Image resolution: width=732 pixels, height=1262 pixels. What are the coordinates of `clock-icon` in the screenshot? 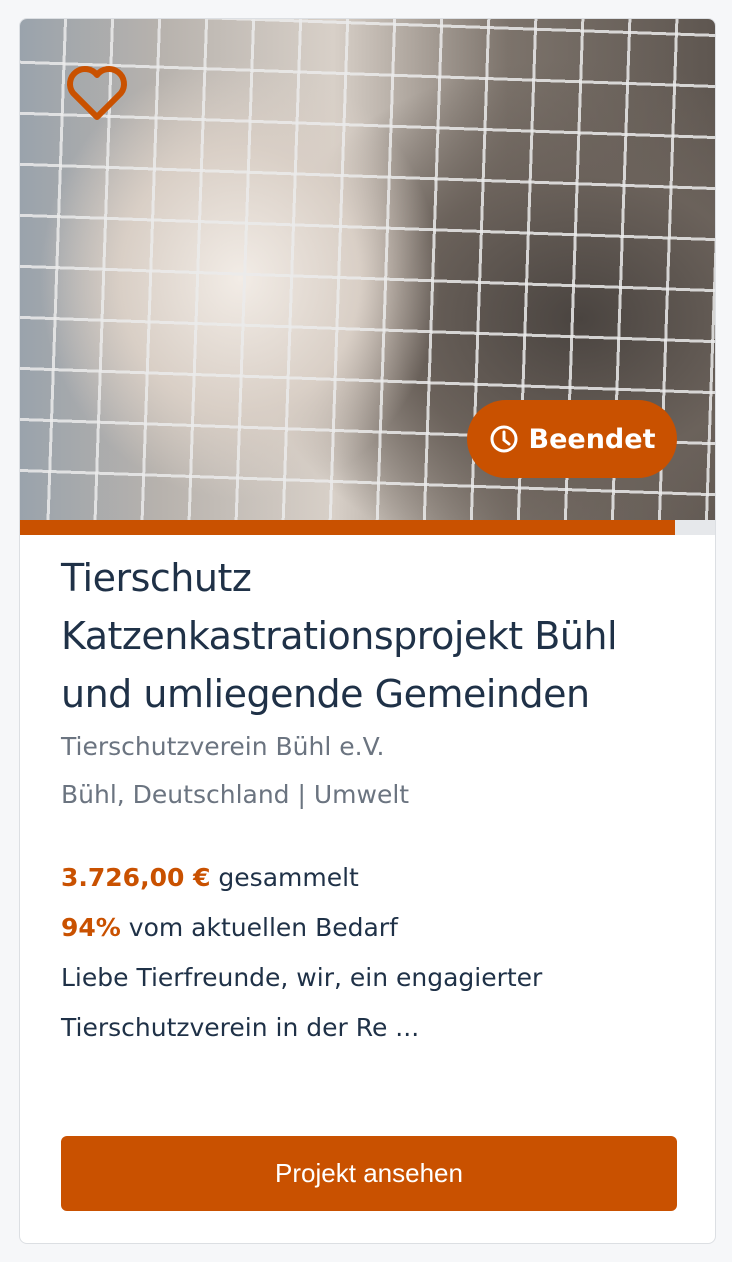 It's located at (503, 439).